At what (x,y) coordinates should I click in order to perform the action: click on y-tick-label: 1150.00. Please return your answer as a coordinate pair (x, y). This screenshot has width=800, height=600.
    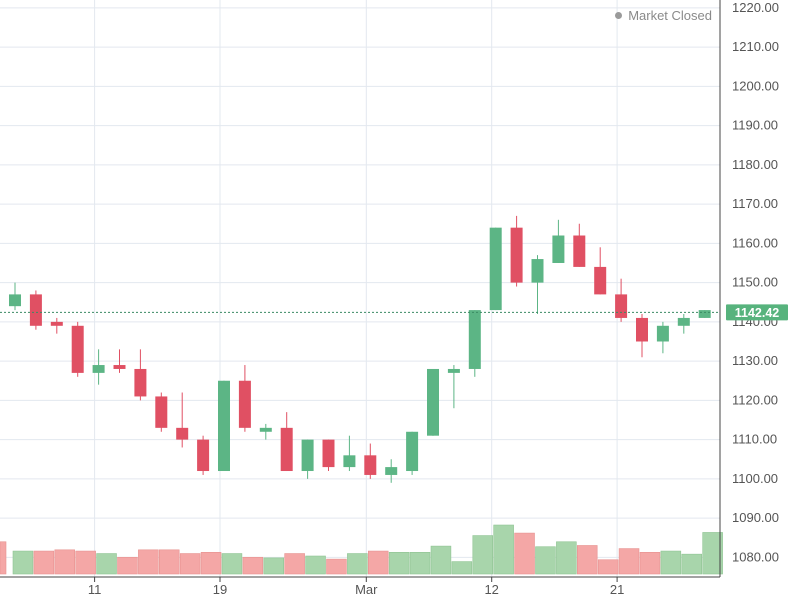
    Looking at the image, I should click on (755, 282).